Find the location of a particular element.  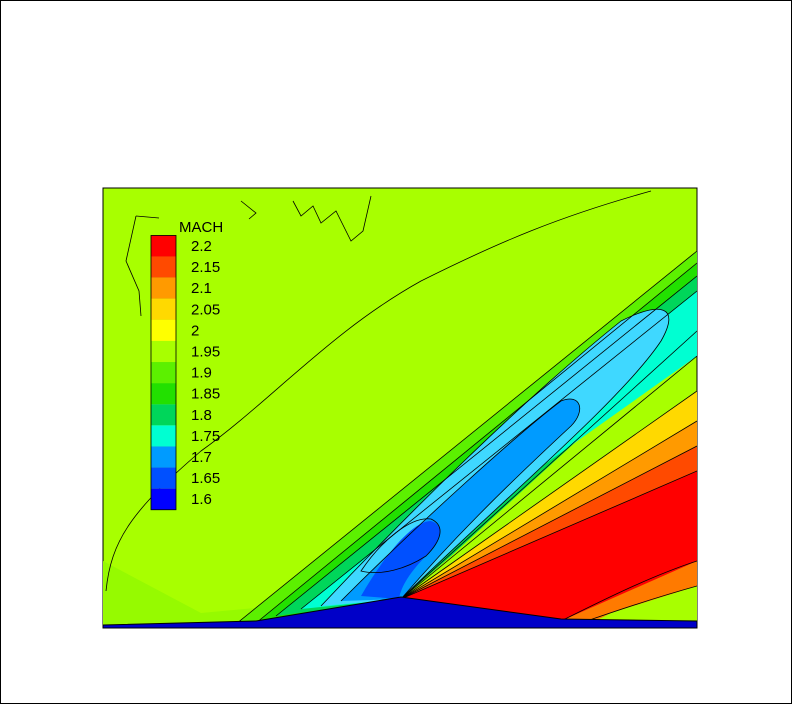

colorbar-tick-label: 2.1 is located at coordinates (201, 288).